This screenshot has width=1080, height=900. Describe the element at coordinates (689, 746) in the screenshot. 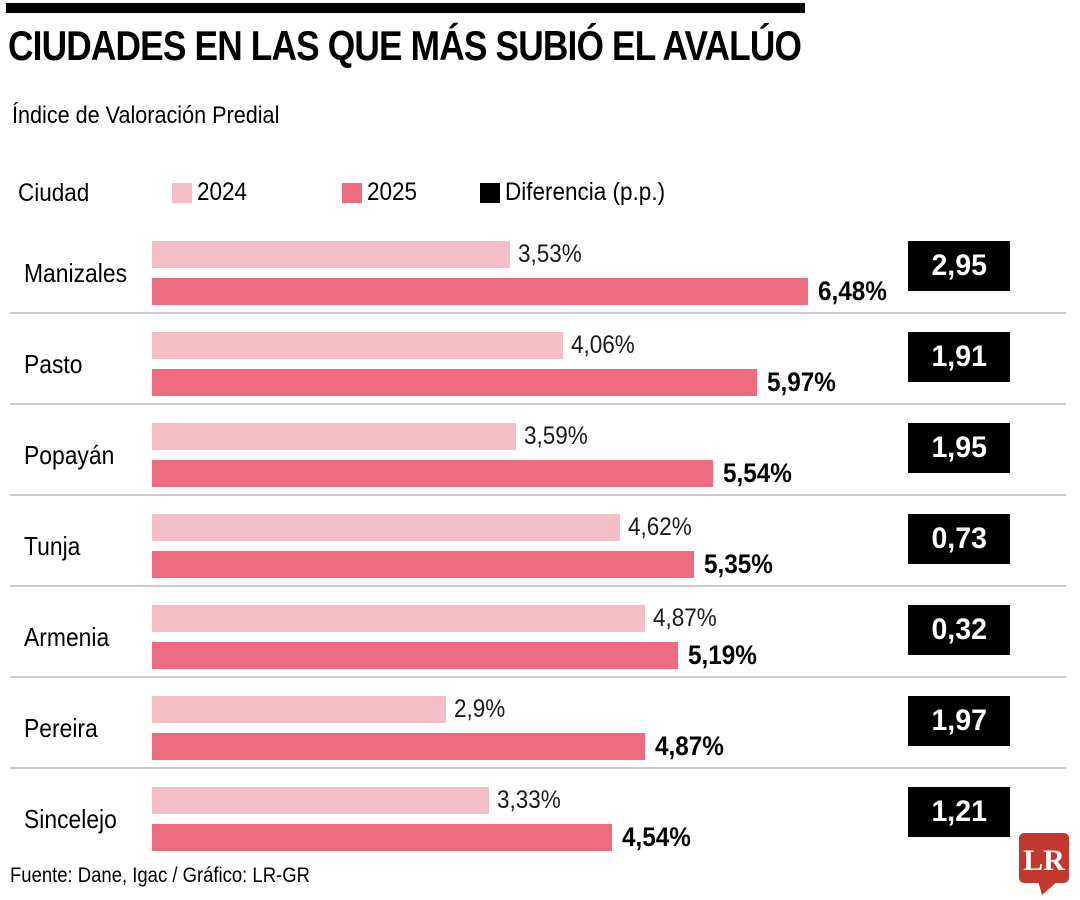

I see `value-2025: 4,87%` at that location.